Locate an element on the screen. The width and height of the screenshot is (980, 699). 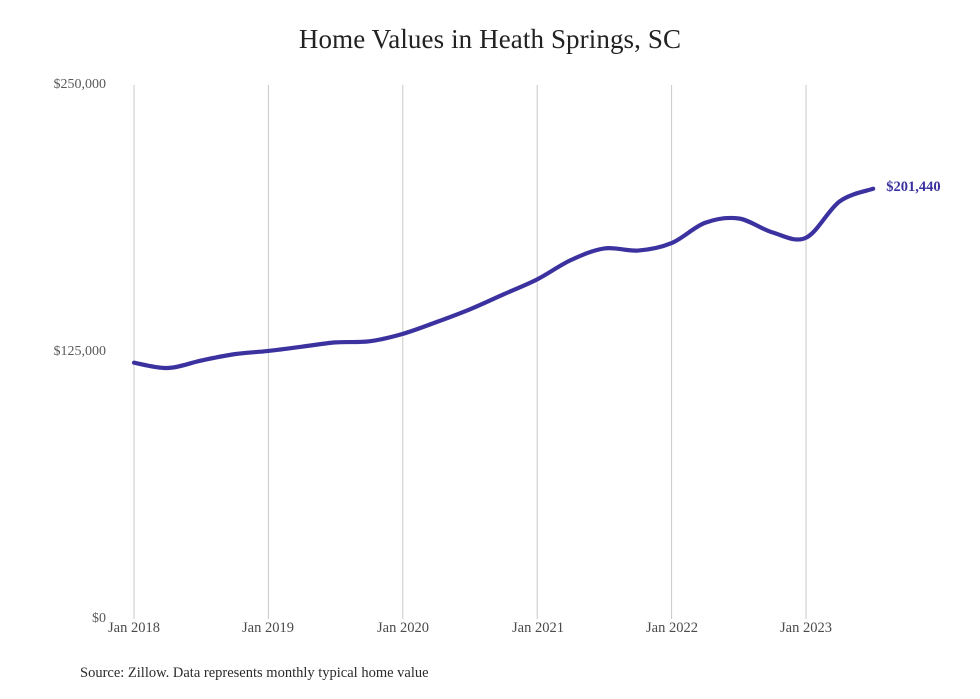
chart-title: Home Values in Heath Springs, SC is located at coordinates (490, 39).